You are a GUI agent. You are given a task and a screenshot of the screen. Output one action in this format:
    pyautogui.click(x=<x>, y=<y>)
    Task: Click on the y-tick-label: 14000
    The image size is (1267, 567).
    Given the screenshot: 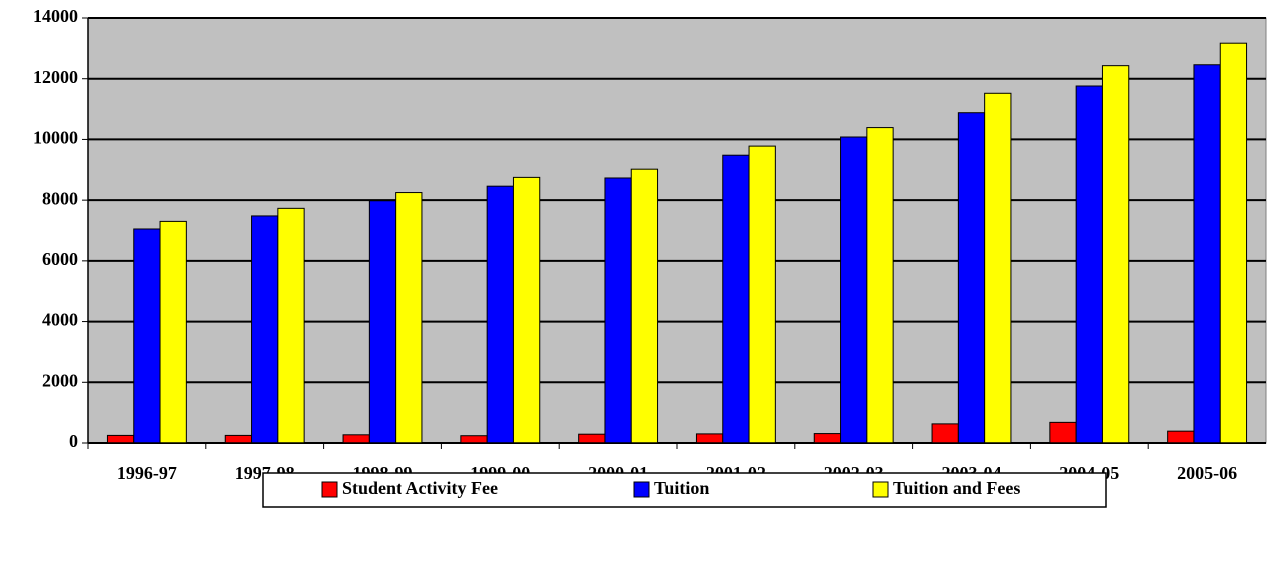 What is the action you would take?
    pyautogui.click(x=55, y=16)
    